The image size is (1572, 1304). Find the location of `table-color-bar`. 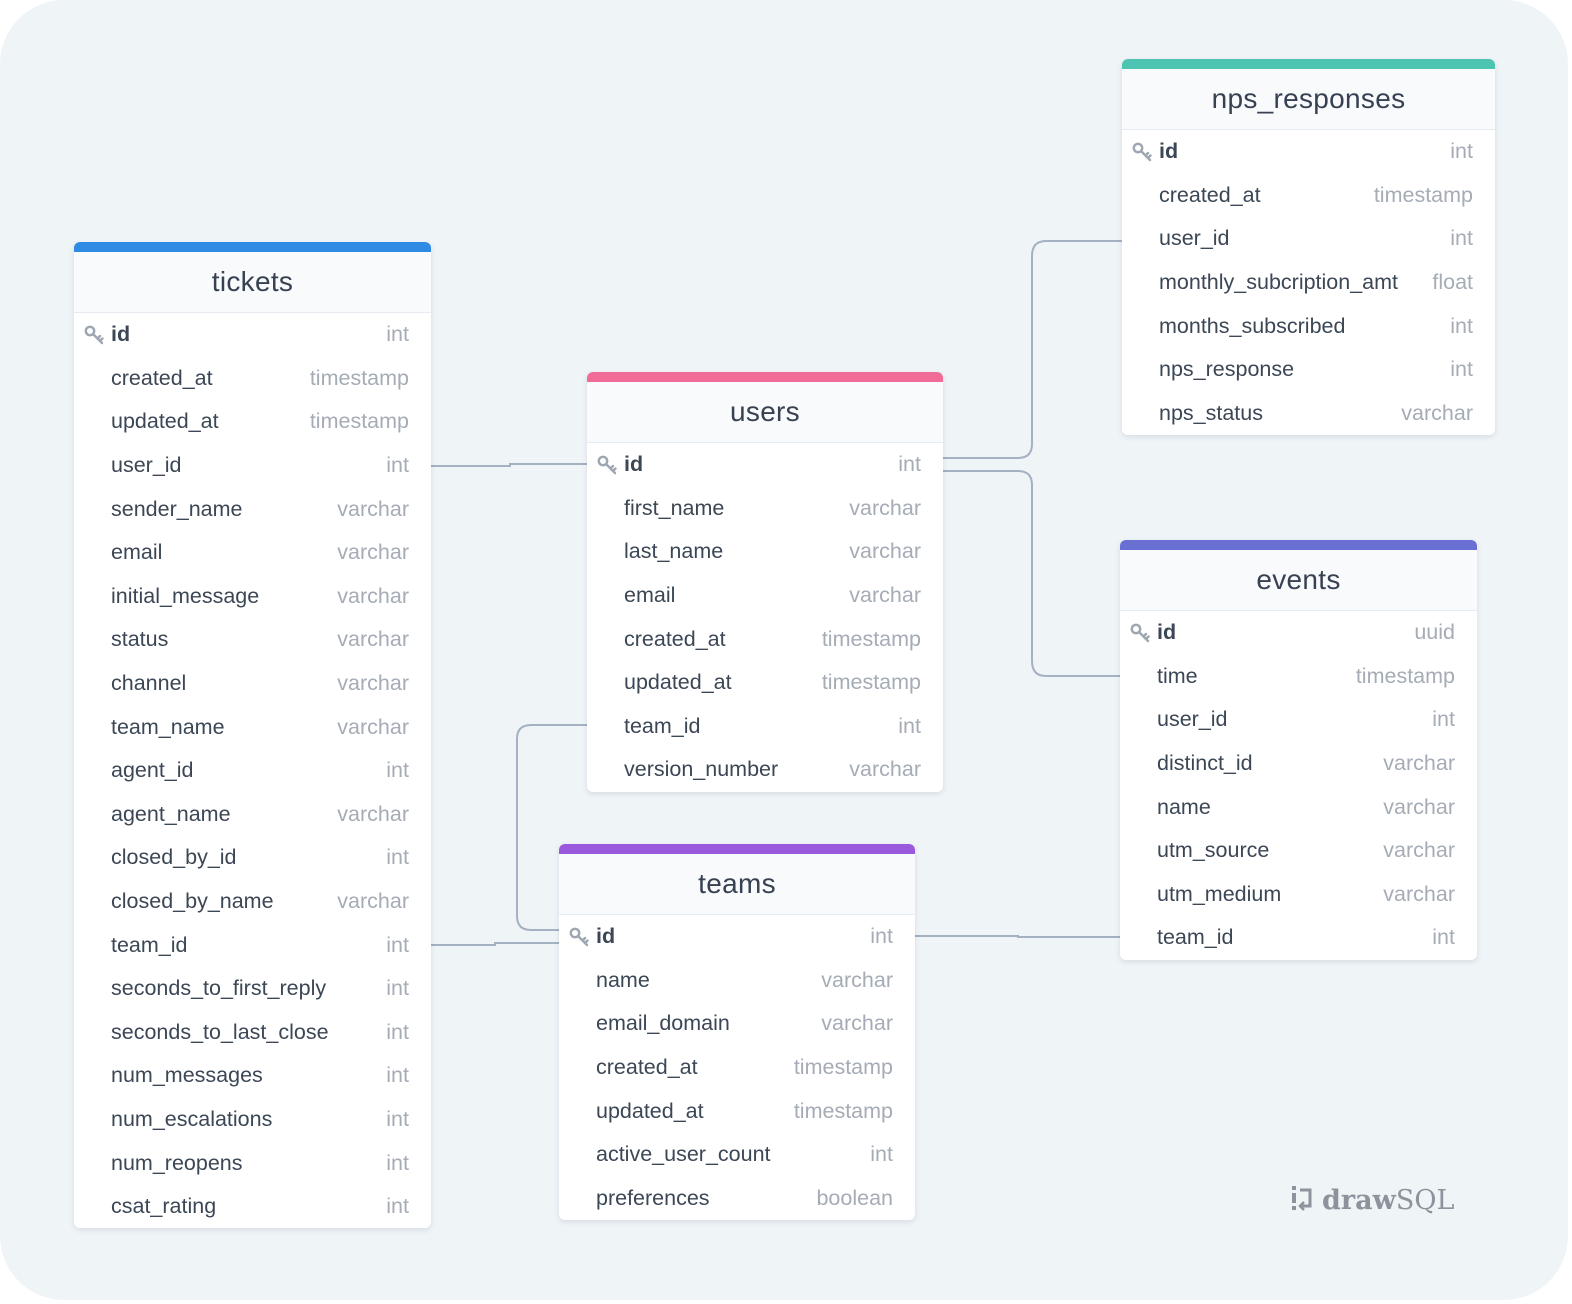

table-color-bar is located at coordinates (737, 849).